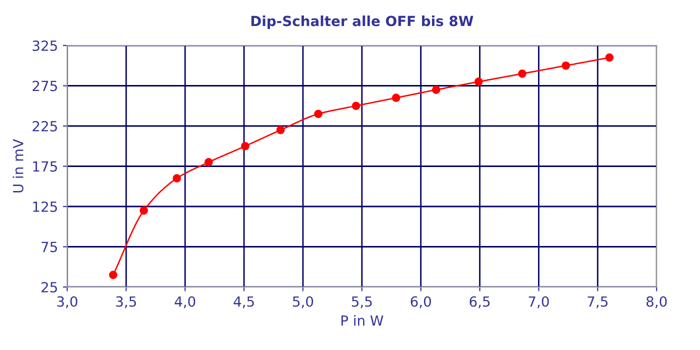 The height and width of the screenshot is (350, 700). What do you see at coordinates (45, 206) in the screenshot?
I see `y-tick-label: 125` at bounding box center [45, 206].